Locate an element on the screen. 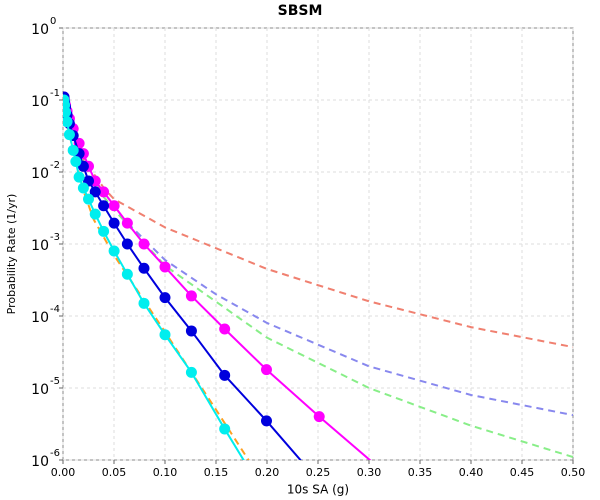 The image size is (600, 500). x-tick-label: 0.05 is located at coordinates (114, 472).